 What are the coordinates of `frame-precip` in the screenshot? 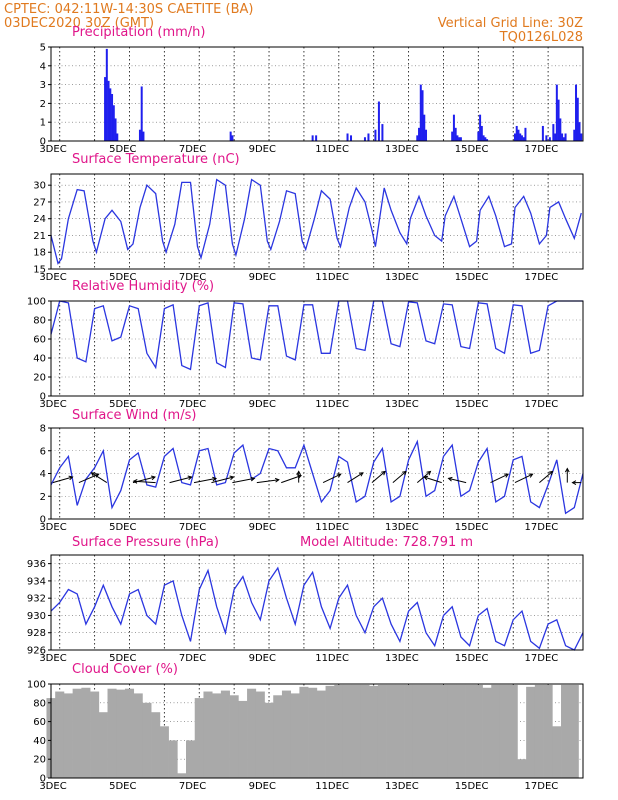 It's located at (317, 94).